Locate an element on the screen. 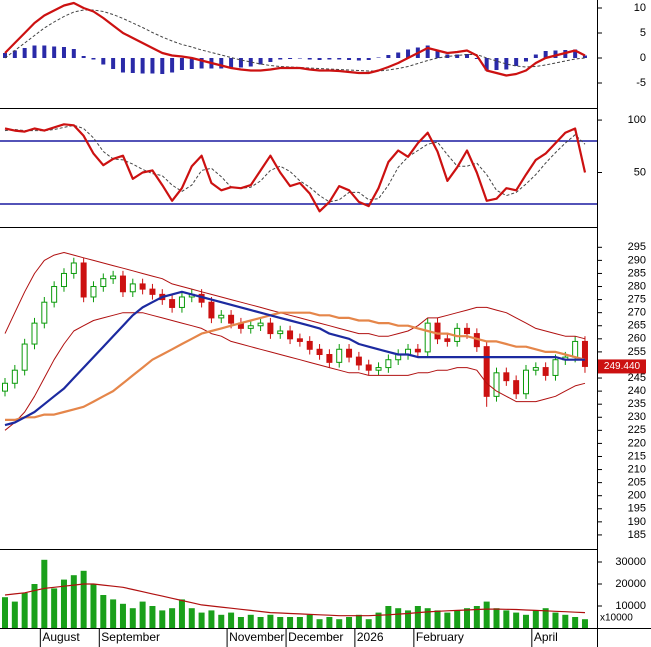 Image resolution: width=651 pixels, height=647 pixels. y-tick-label: 245 is located at coordinates (637, 378).